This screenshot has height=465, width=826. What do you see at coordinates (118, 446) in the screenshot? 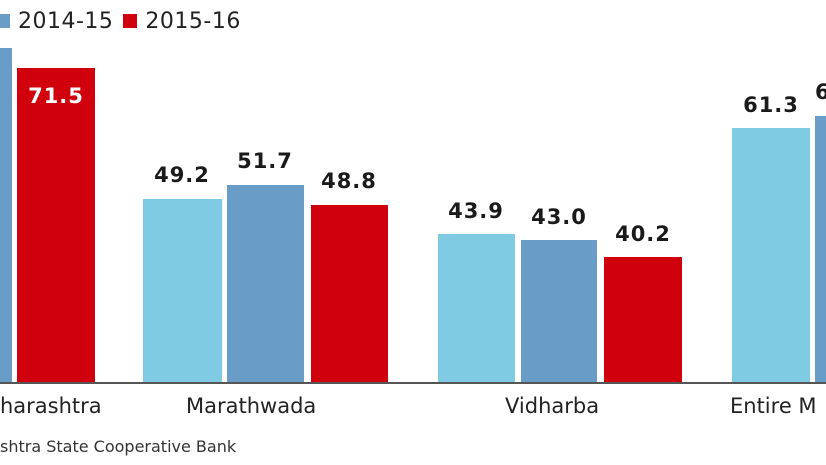
I see `source-note: shtra State Cooperative Bank` at bounding box center [118, 446].